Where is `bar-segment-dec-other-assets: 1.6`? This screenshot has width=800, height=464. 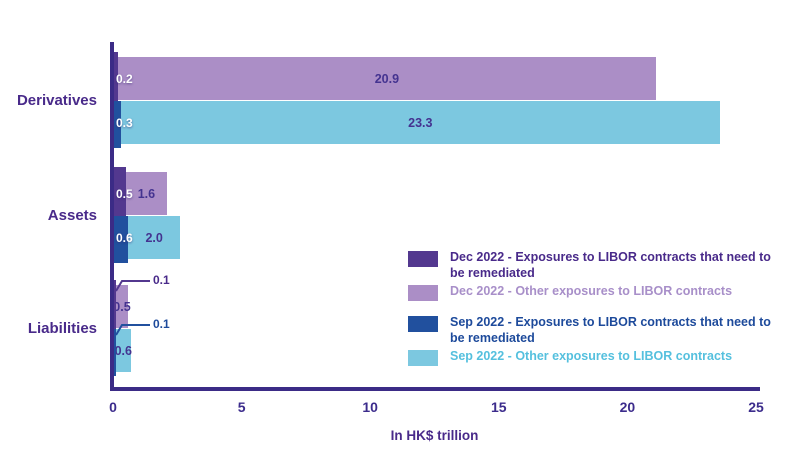
bar-segment-dec-other-assets: 1.6 is located at coordinates (146, 193).